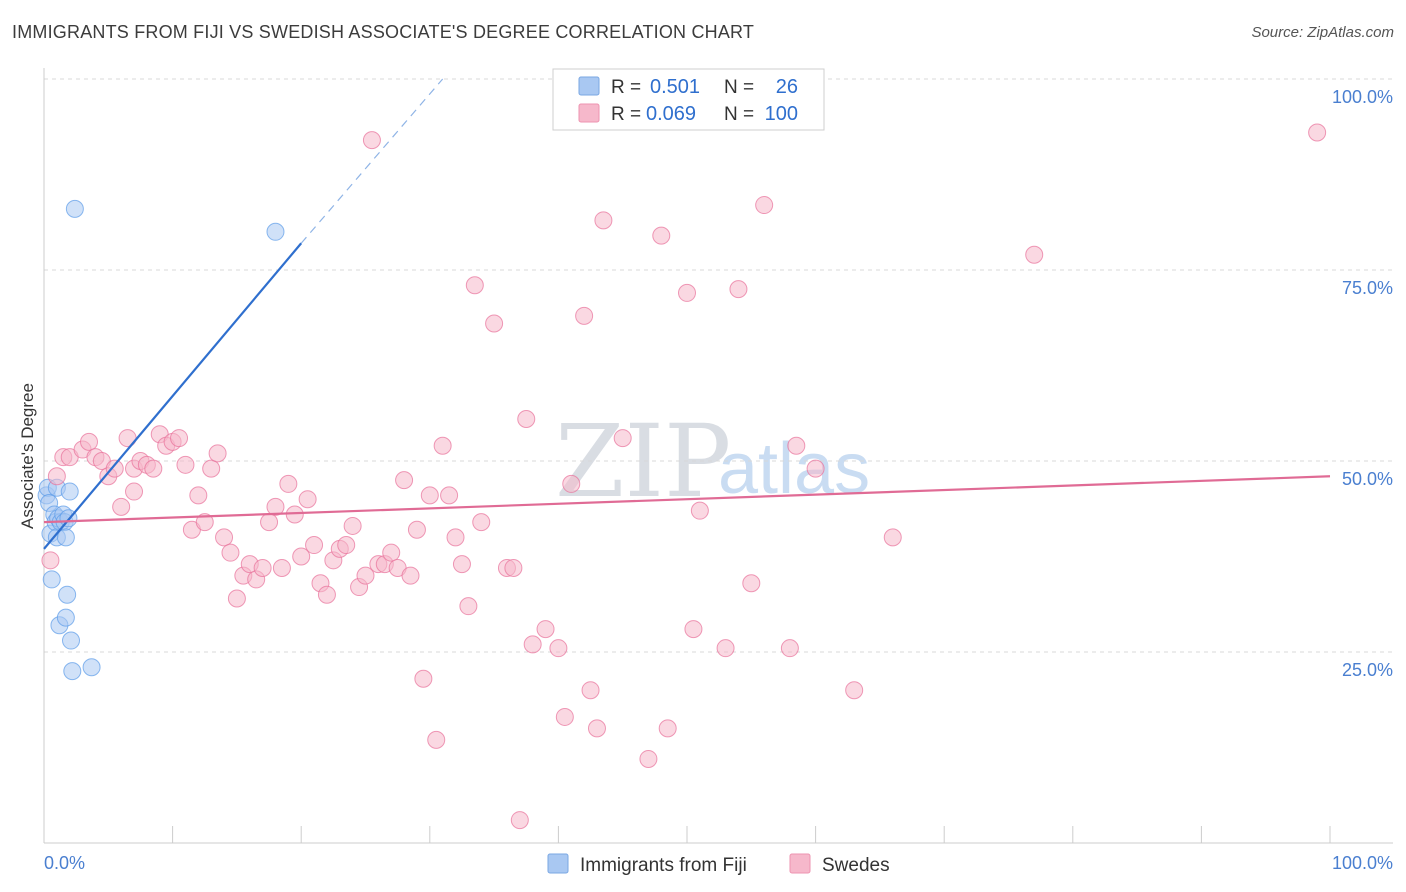 This screenshot has width=1406, height=892. What do you see at coordinates (1367, 288) in the screenshot?
I see `y-tick-label-75: 75.0%` at bounding box center [1367, 288].